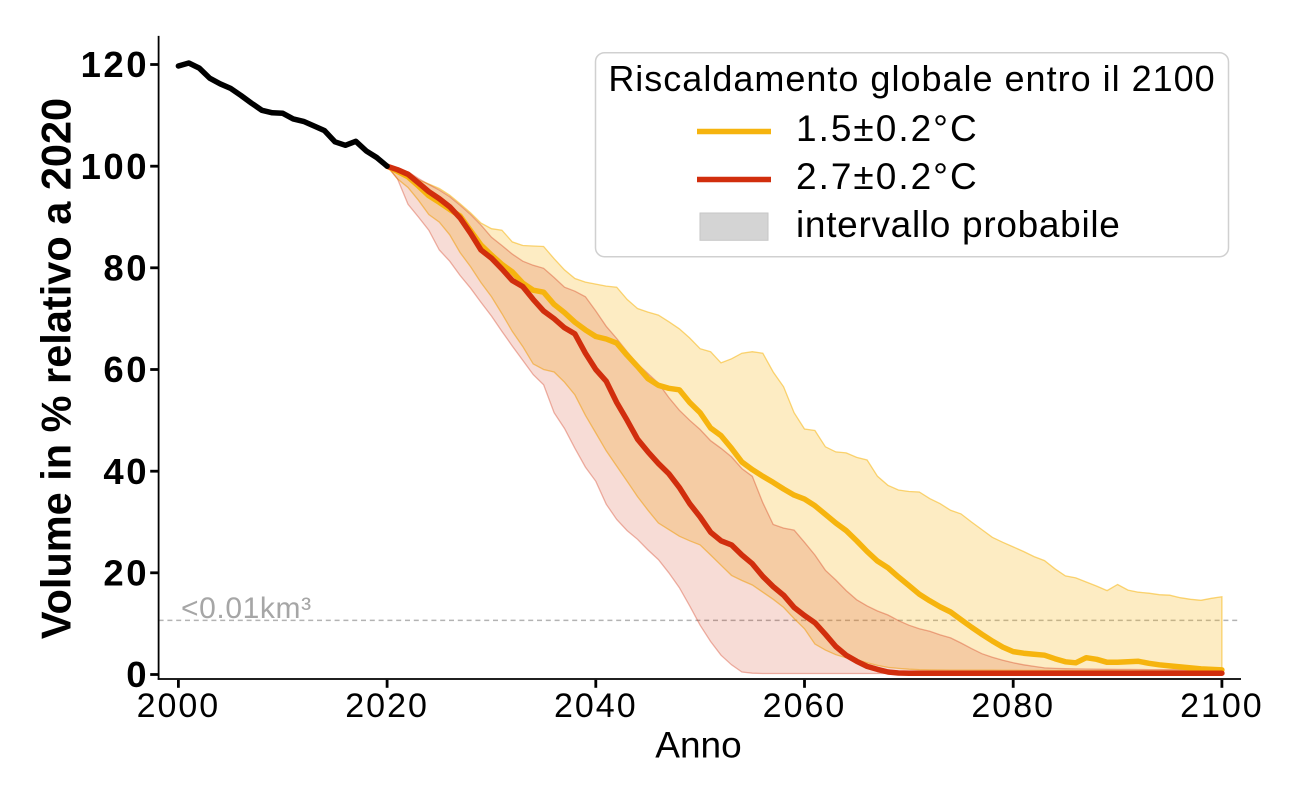 This screenshot has height=800, width=1300. What do you see at coordinates (1222, 706) in the screenshot?
I see `svg-text: 2100` at bounding box center [1222, 706].